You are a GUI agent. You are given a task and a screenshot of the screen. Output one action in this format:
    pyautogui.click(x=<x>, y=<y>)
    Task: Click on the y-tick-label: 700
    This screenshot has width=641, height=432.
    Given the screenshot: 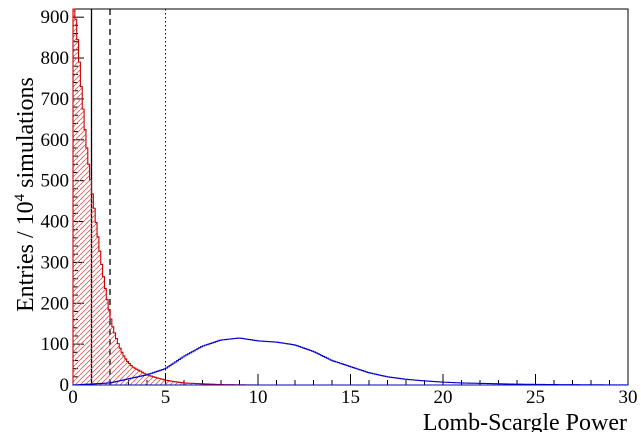 What is the action you would take?
    pyautogui.click(x=55, y=99)
    